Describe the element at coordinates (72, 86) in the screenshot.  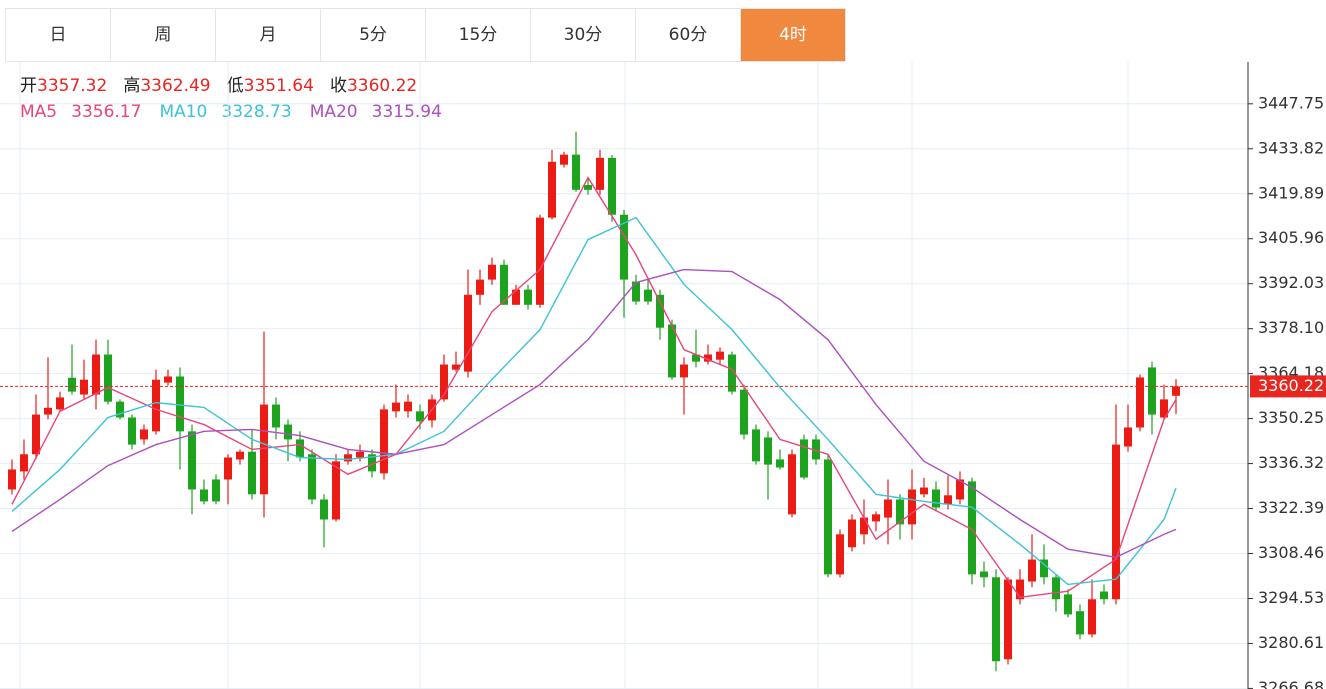
I see `ohlc-value: 3357.32` at that location.